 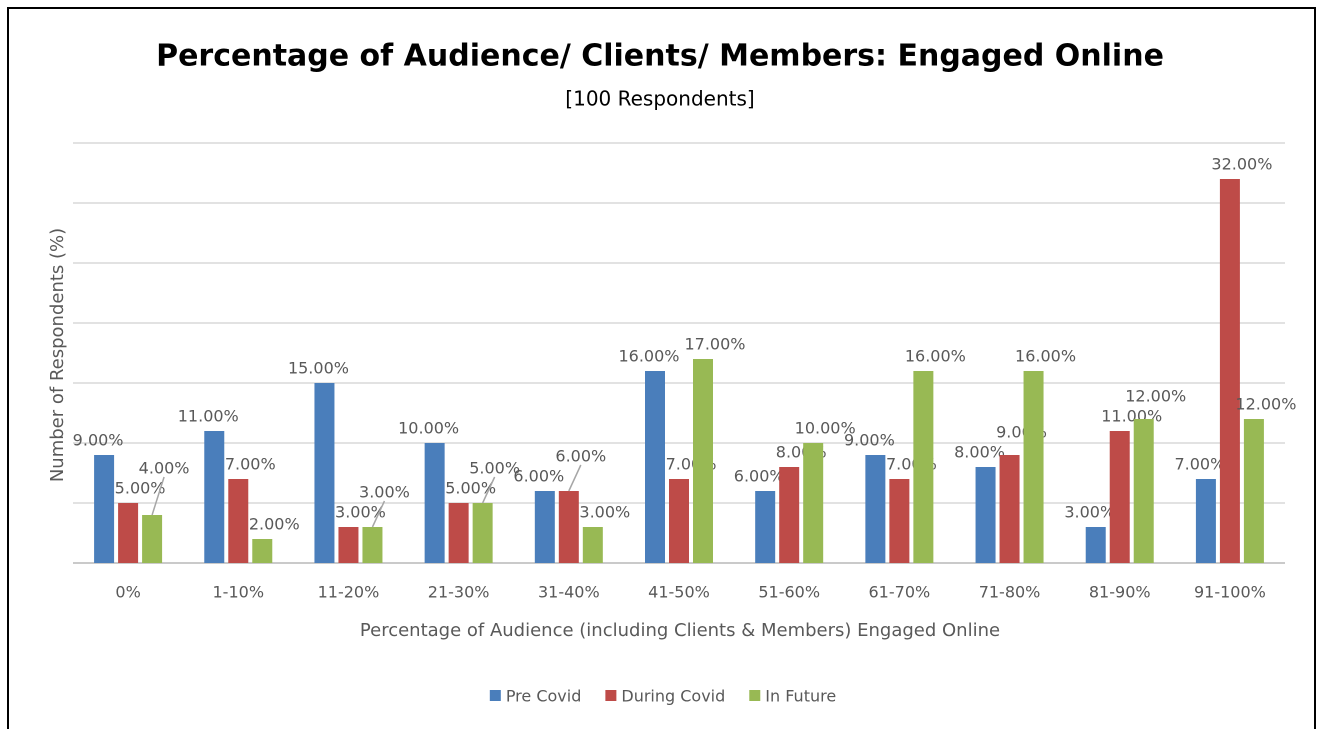 What do you see at coordinates (800, 696) in the screenshot?
I see `legend-label: In Future` at bounding box center [800, 696].